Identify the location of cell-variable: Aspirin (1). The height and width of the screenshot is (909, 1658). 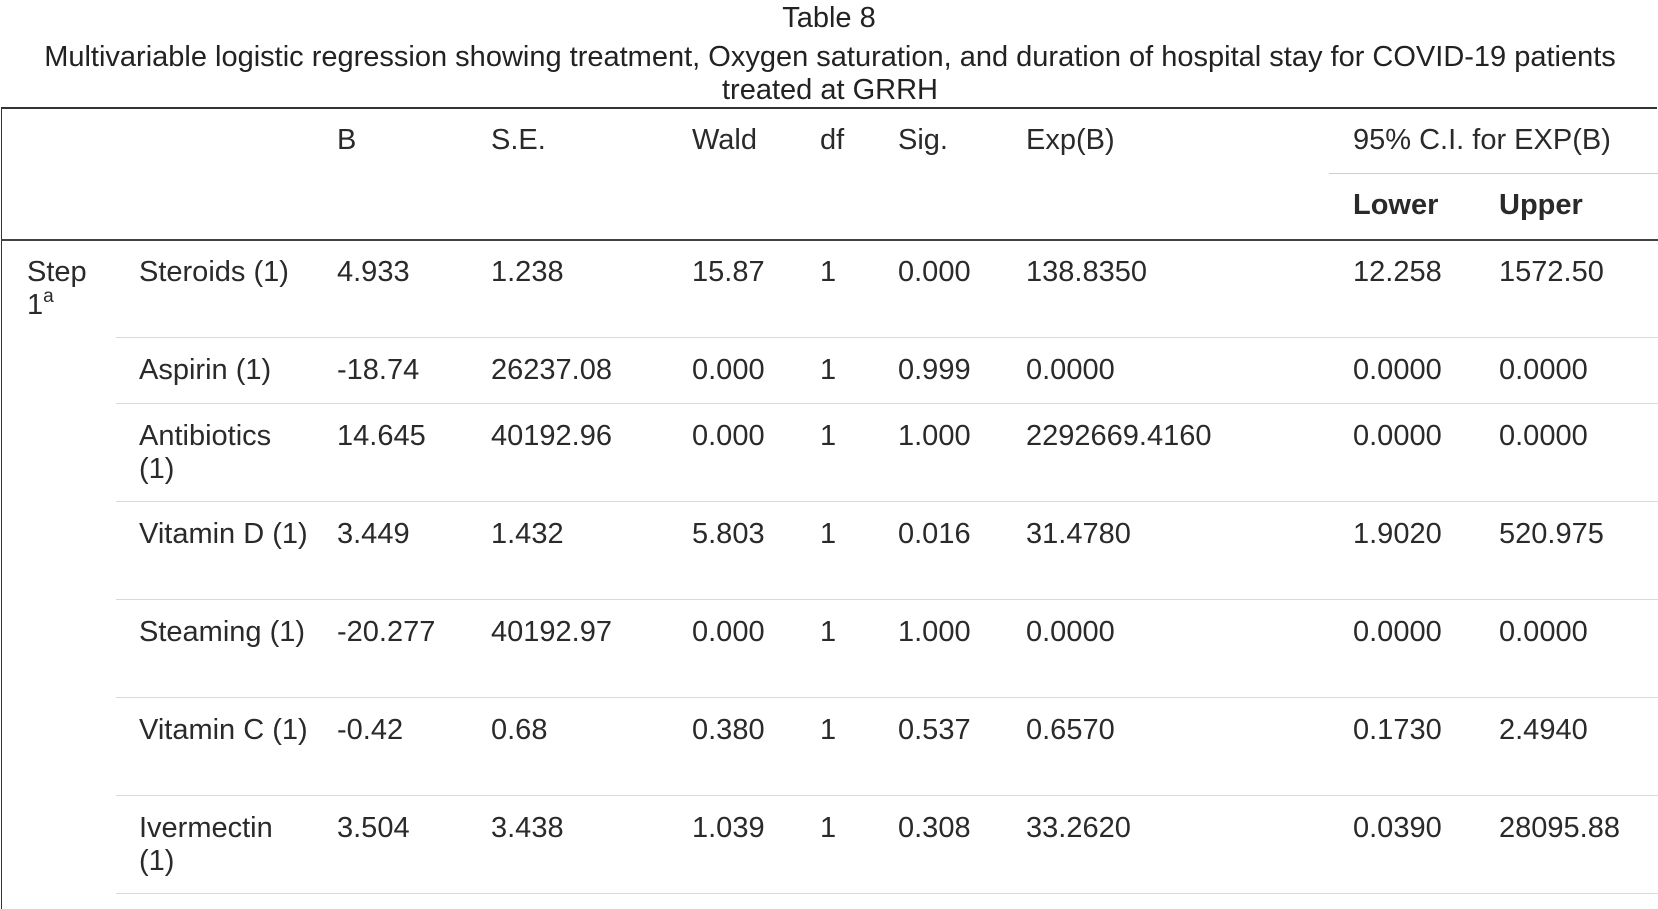
(205, 370).